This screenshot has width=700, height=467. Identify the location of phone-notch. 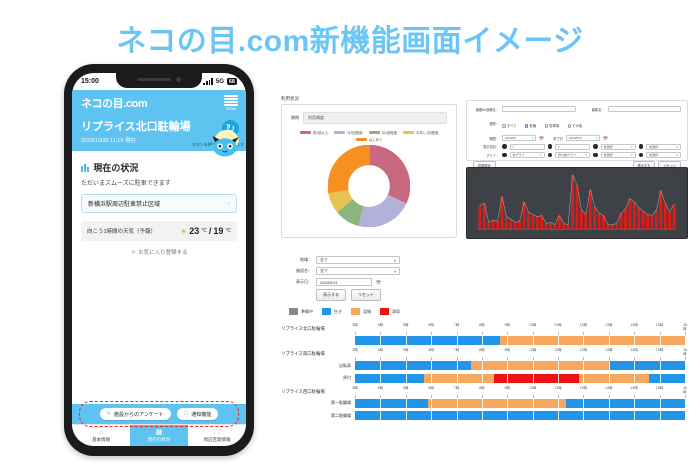
(159, 80).